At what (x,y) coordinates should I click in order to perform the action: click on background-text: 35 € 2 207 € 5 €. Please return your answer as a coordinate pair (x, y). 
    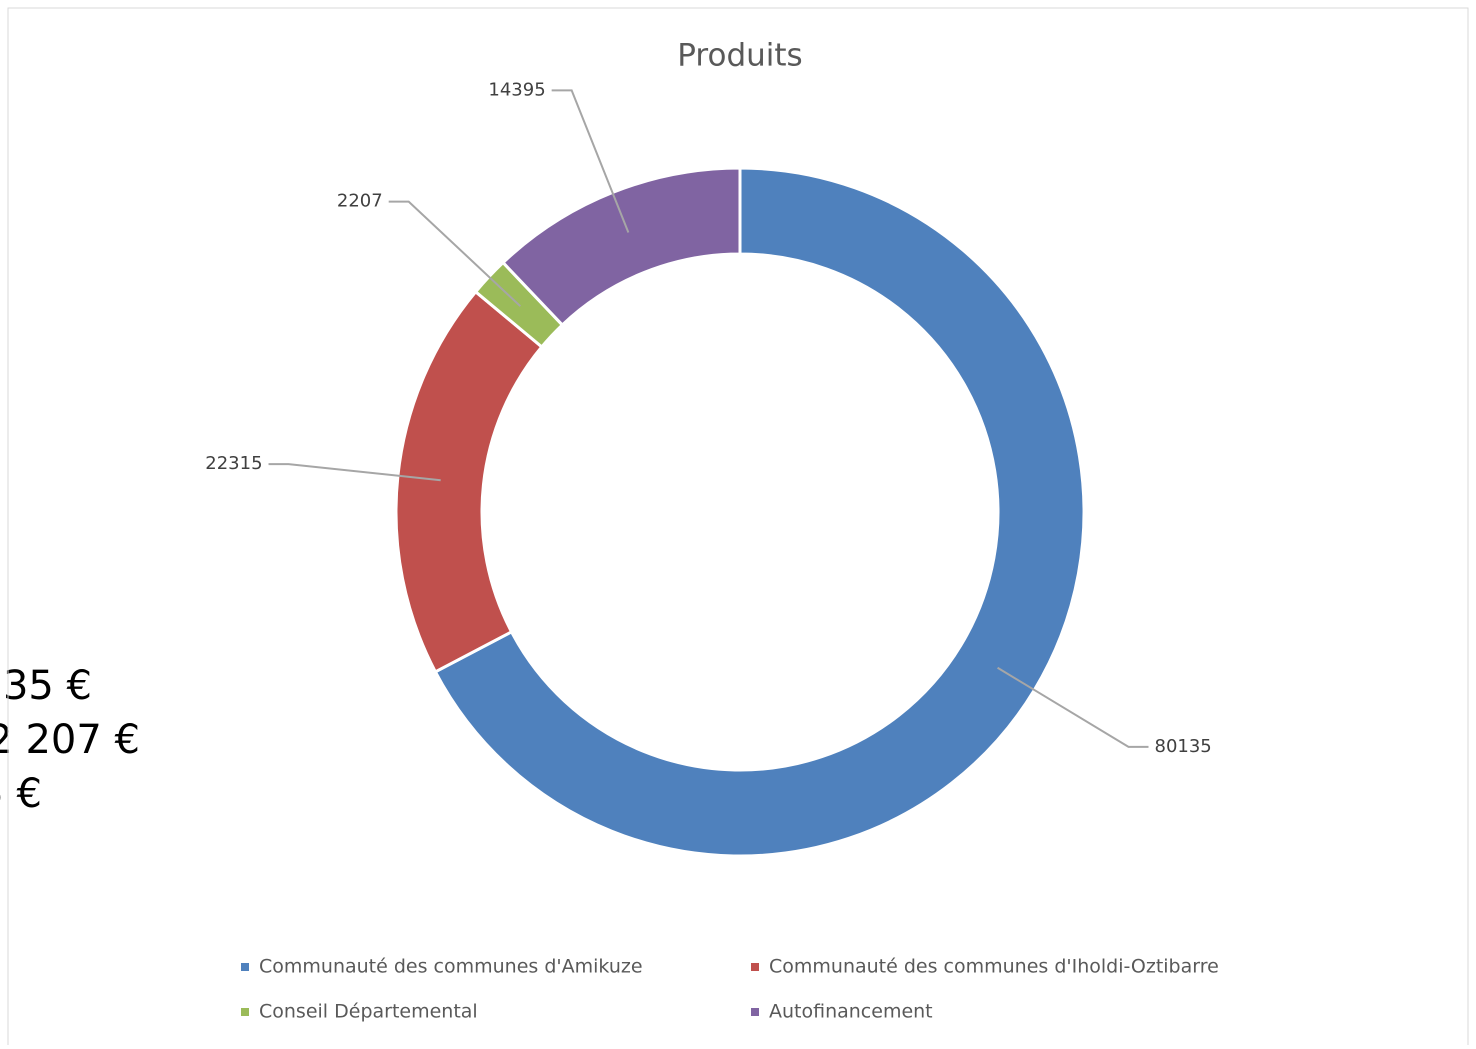
    Looking at the image, I should click on (70, 740).